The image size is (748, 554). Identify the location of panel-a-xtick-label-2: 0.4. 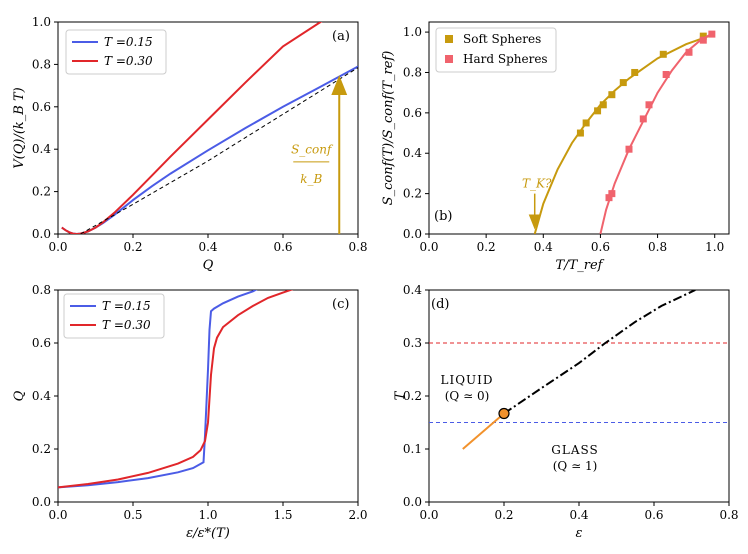
(207, 247).